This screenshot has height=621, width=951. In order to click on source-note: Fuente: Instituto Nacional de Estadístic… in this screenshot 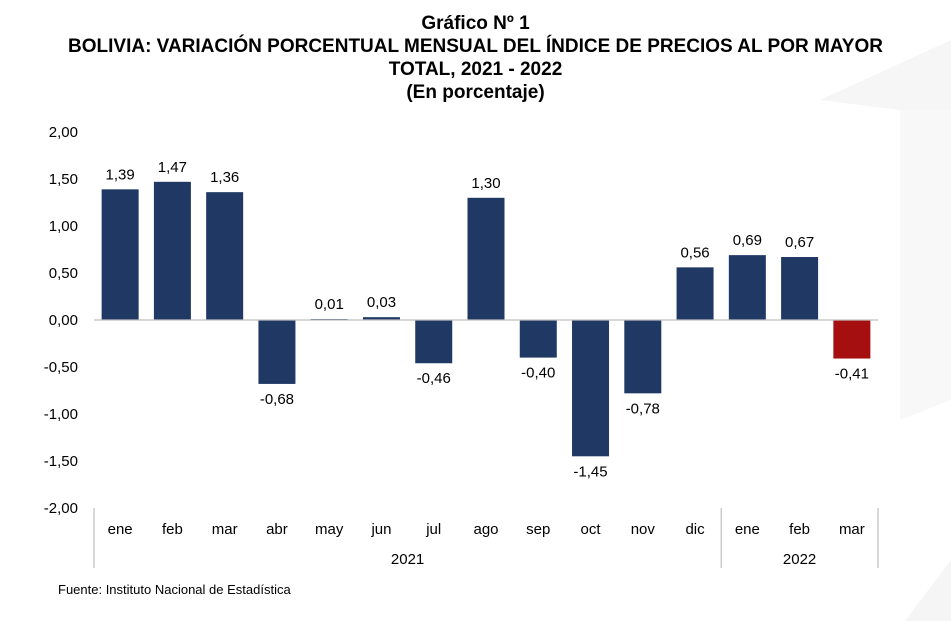, I will do `click(174, 589)`.